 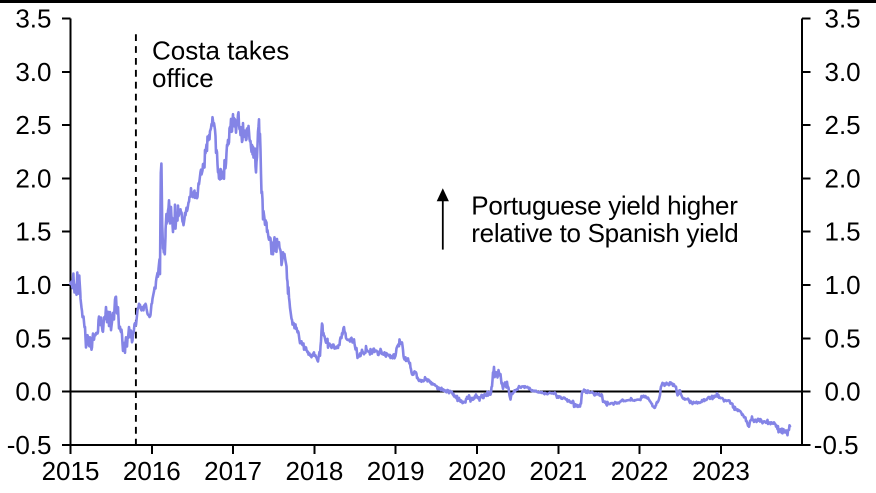 I want to click on svg-text: Costa takes, so click(x=220, y=51).